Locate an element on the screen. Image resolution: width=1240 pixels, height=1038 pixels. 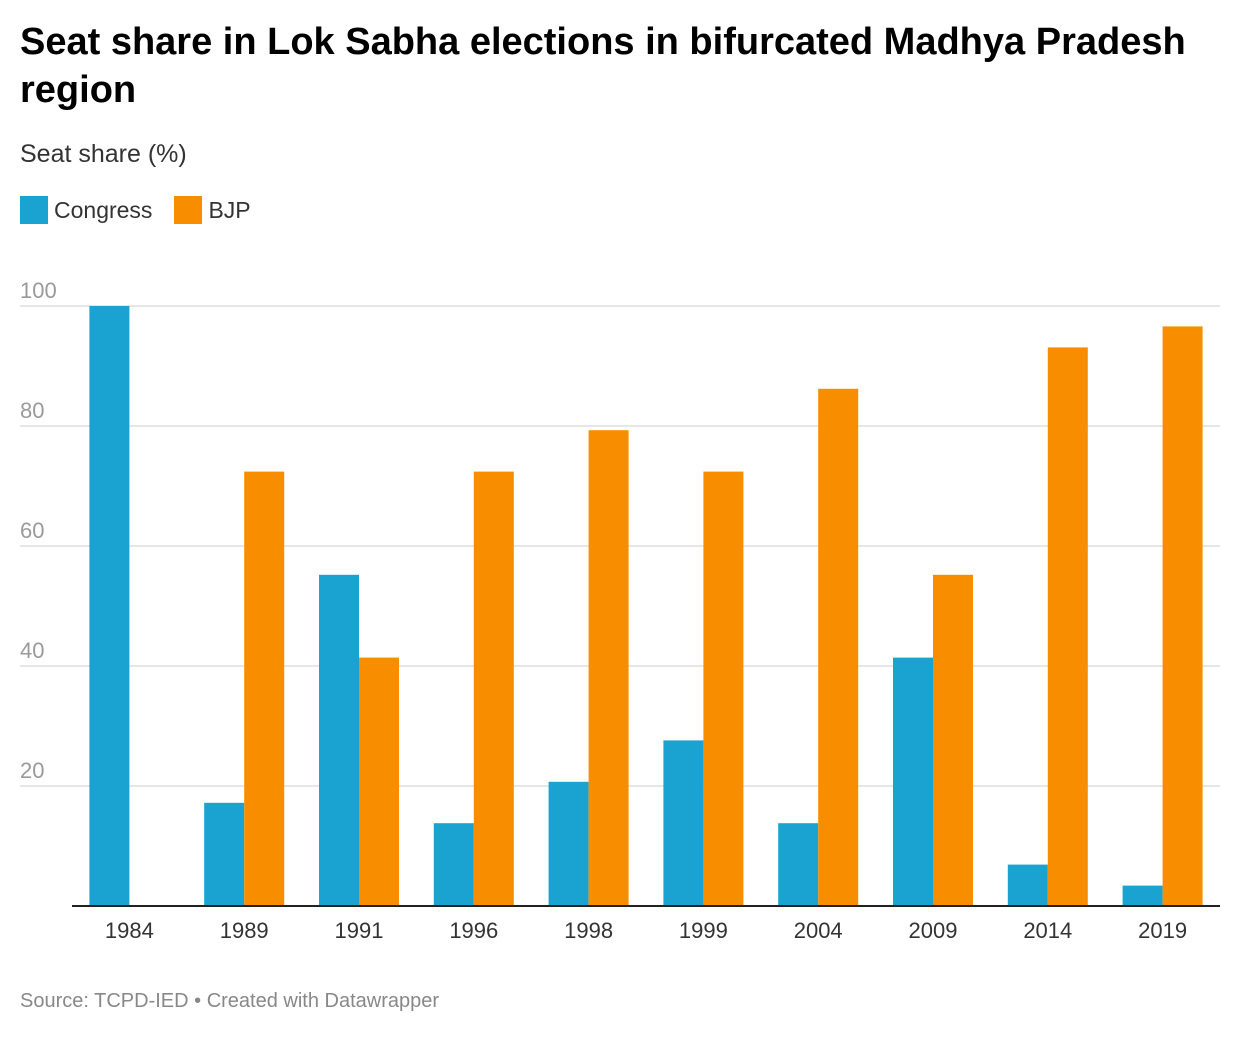
x-tick-label-1996: 1996 is located at coordinates (473, 930).